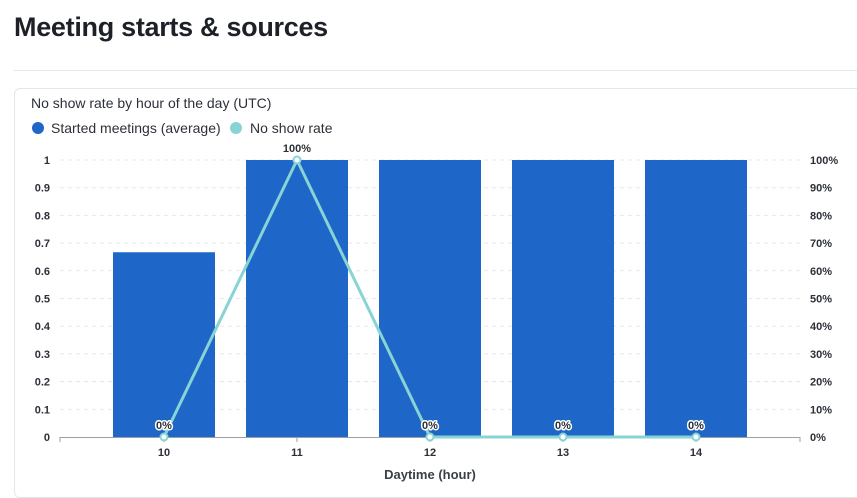 The image size is (857, 498). What do you see at coordinates (821, 383) in the screenshot?
I see `y-right-tick-label: 20%` at bounding box center [821, 383].